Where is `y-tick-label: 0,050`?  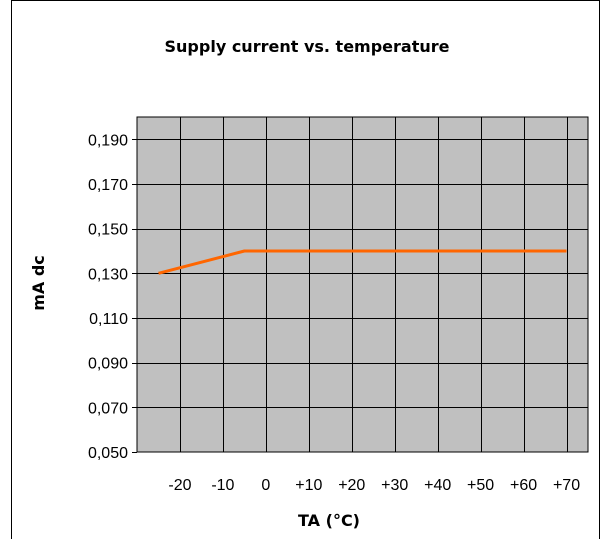 y-tick-label: 0,050 is located at coordinates (108, 453).